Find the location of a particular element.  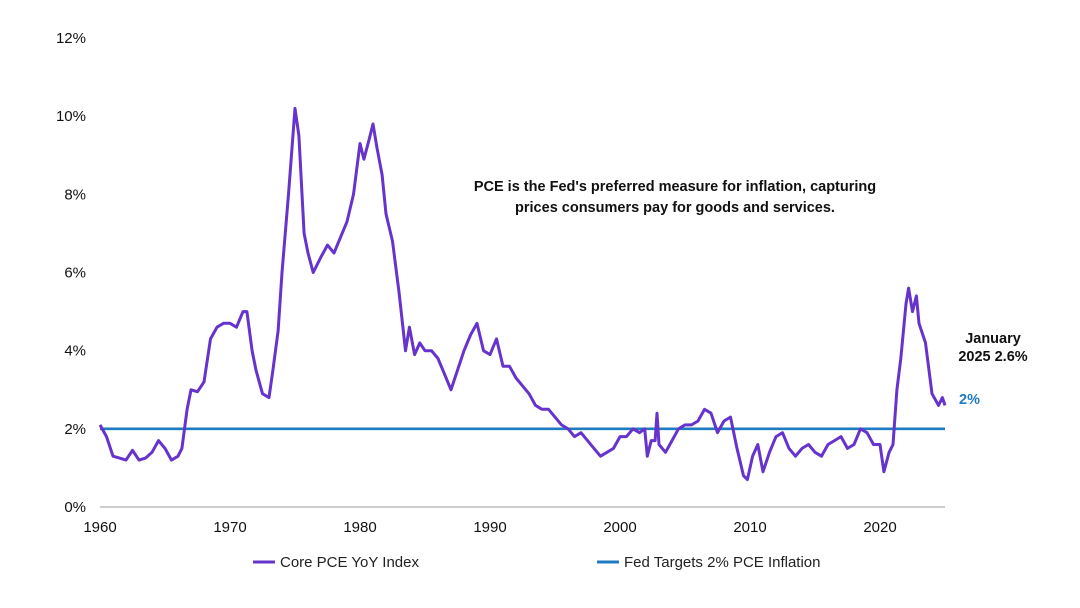

x-tick-label: 1970 is located at coordinates (229, 527).